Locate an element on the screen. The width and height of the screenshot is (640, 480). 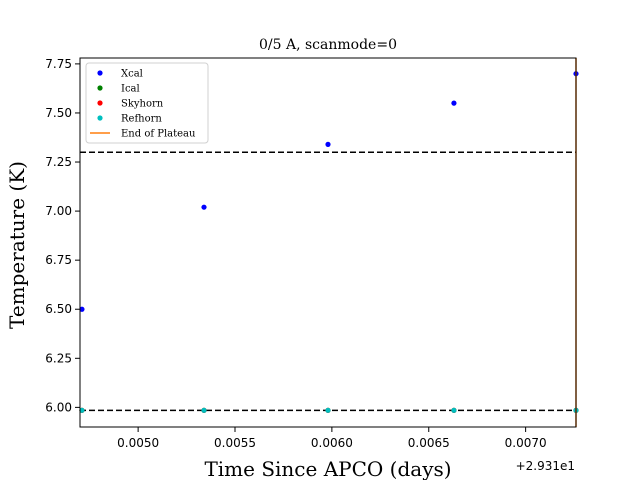
y-tick-label-6: 7.50 is located at coordinates (58, 113).